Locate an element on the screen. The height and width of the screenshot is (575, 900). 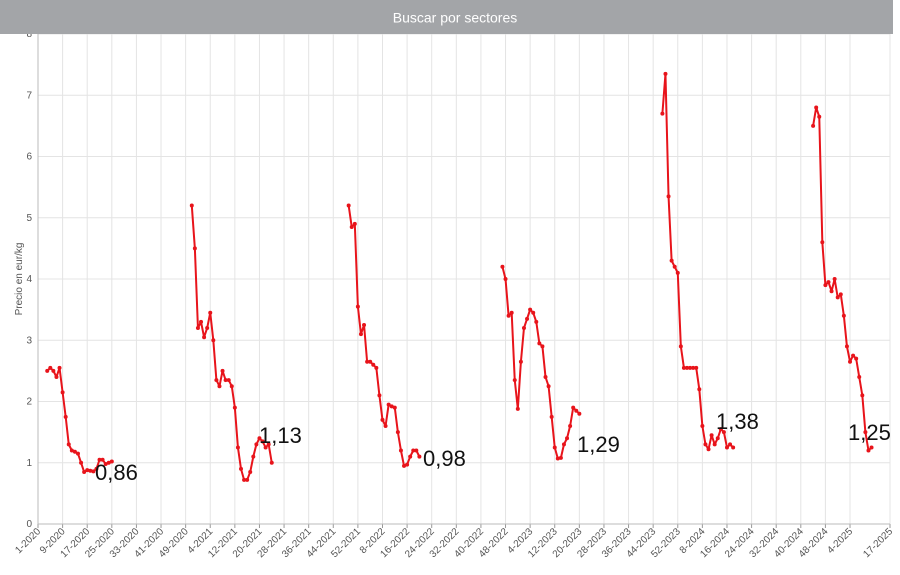
y-tick-label: 3 is located at coordinates (29, 340).